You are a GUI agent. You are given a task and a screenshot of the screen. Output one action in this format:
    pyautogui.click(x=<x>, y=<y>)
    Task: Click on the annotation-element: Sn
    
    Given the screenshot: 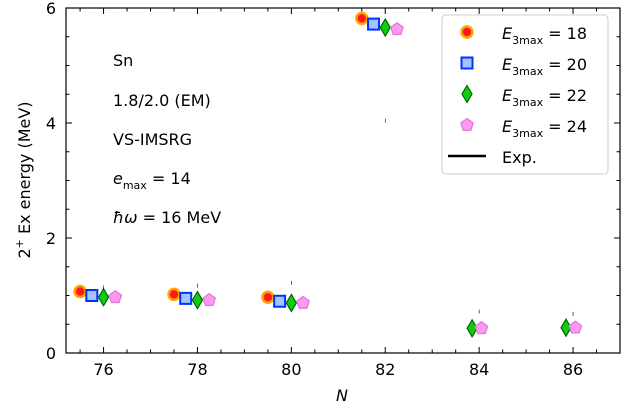 What is the action you would take?
    pyautogui.click(x=123, y=60)
    